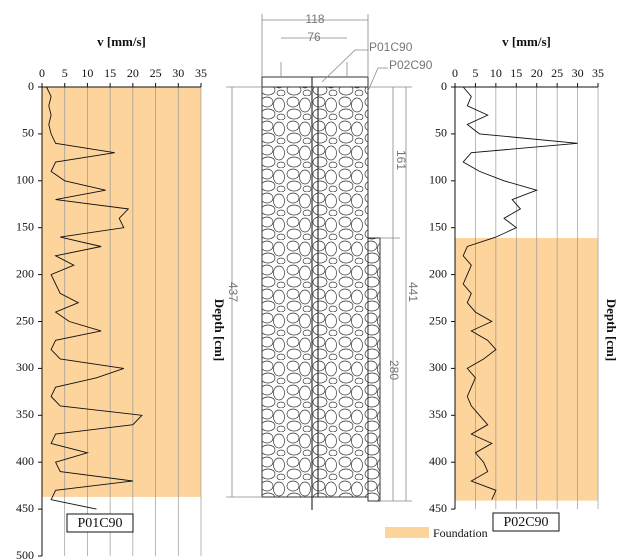  What do you see at coordinates (394, 370) in the screenshot?
I see `dim-label: 280` at bounding box center [394, 370].